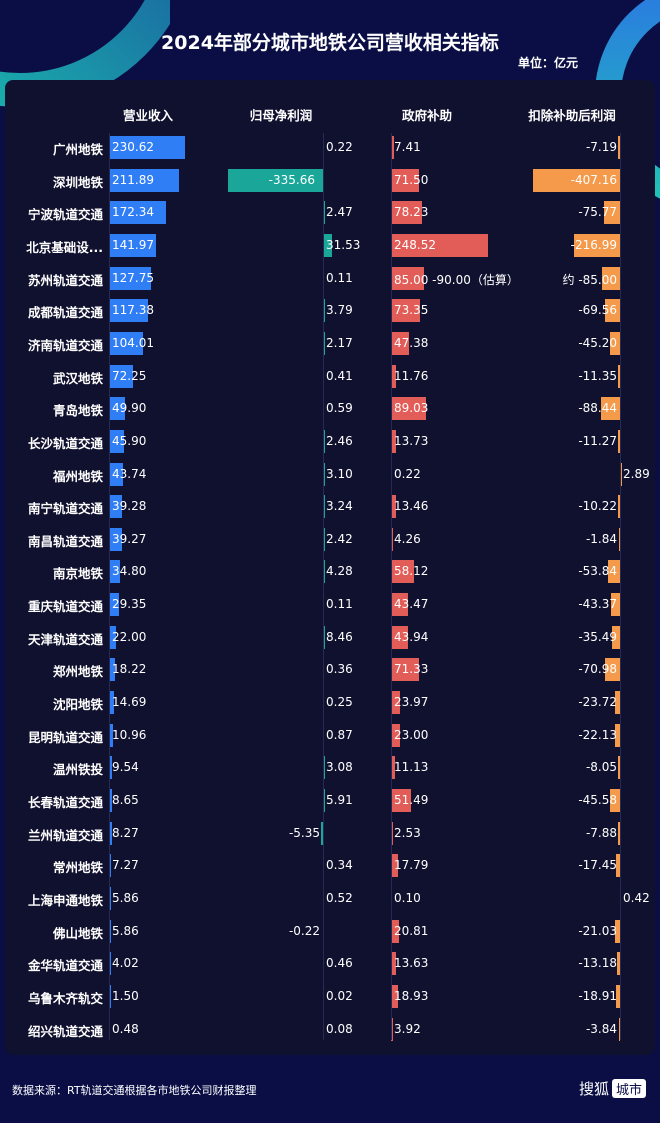 This screenshot has height=1123, width=660. Describe the element at coordinates (411, 995) in the screenshot. I see `value-label-subsidy: 18.93` at that location.